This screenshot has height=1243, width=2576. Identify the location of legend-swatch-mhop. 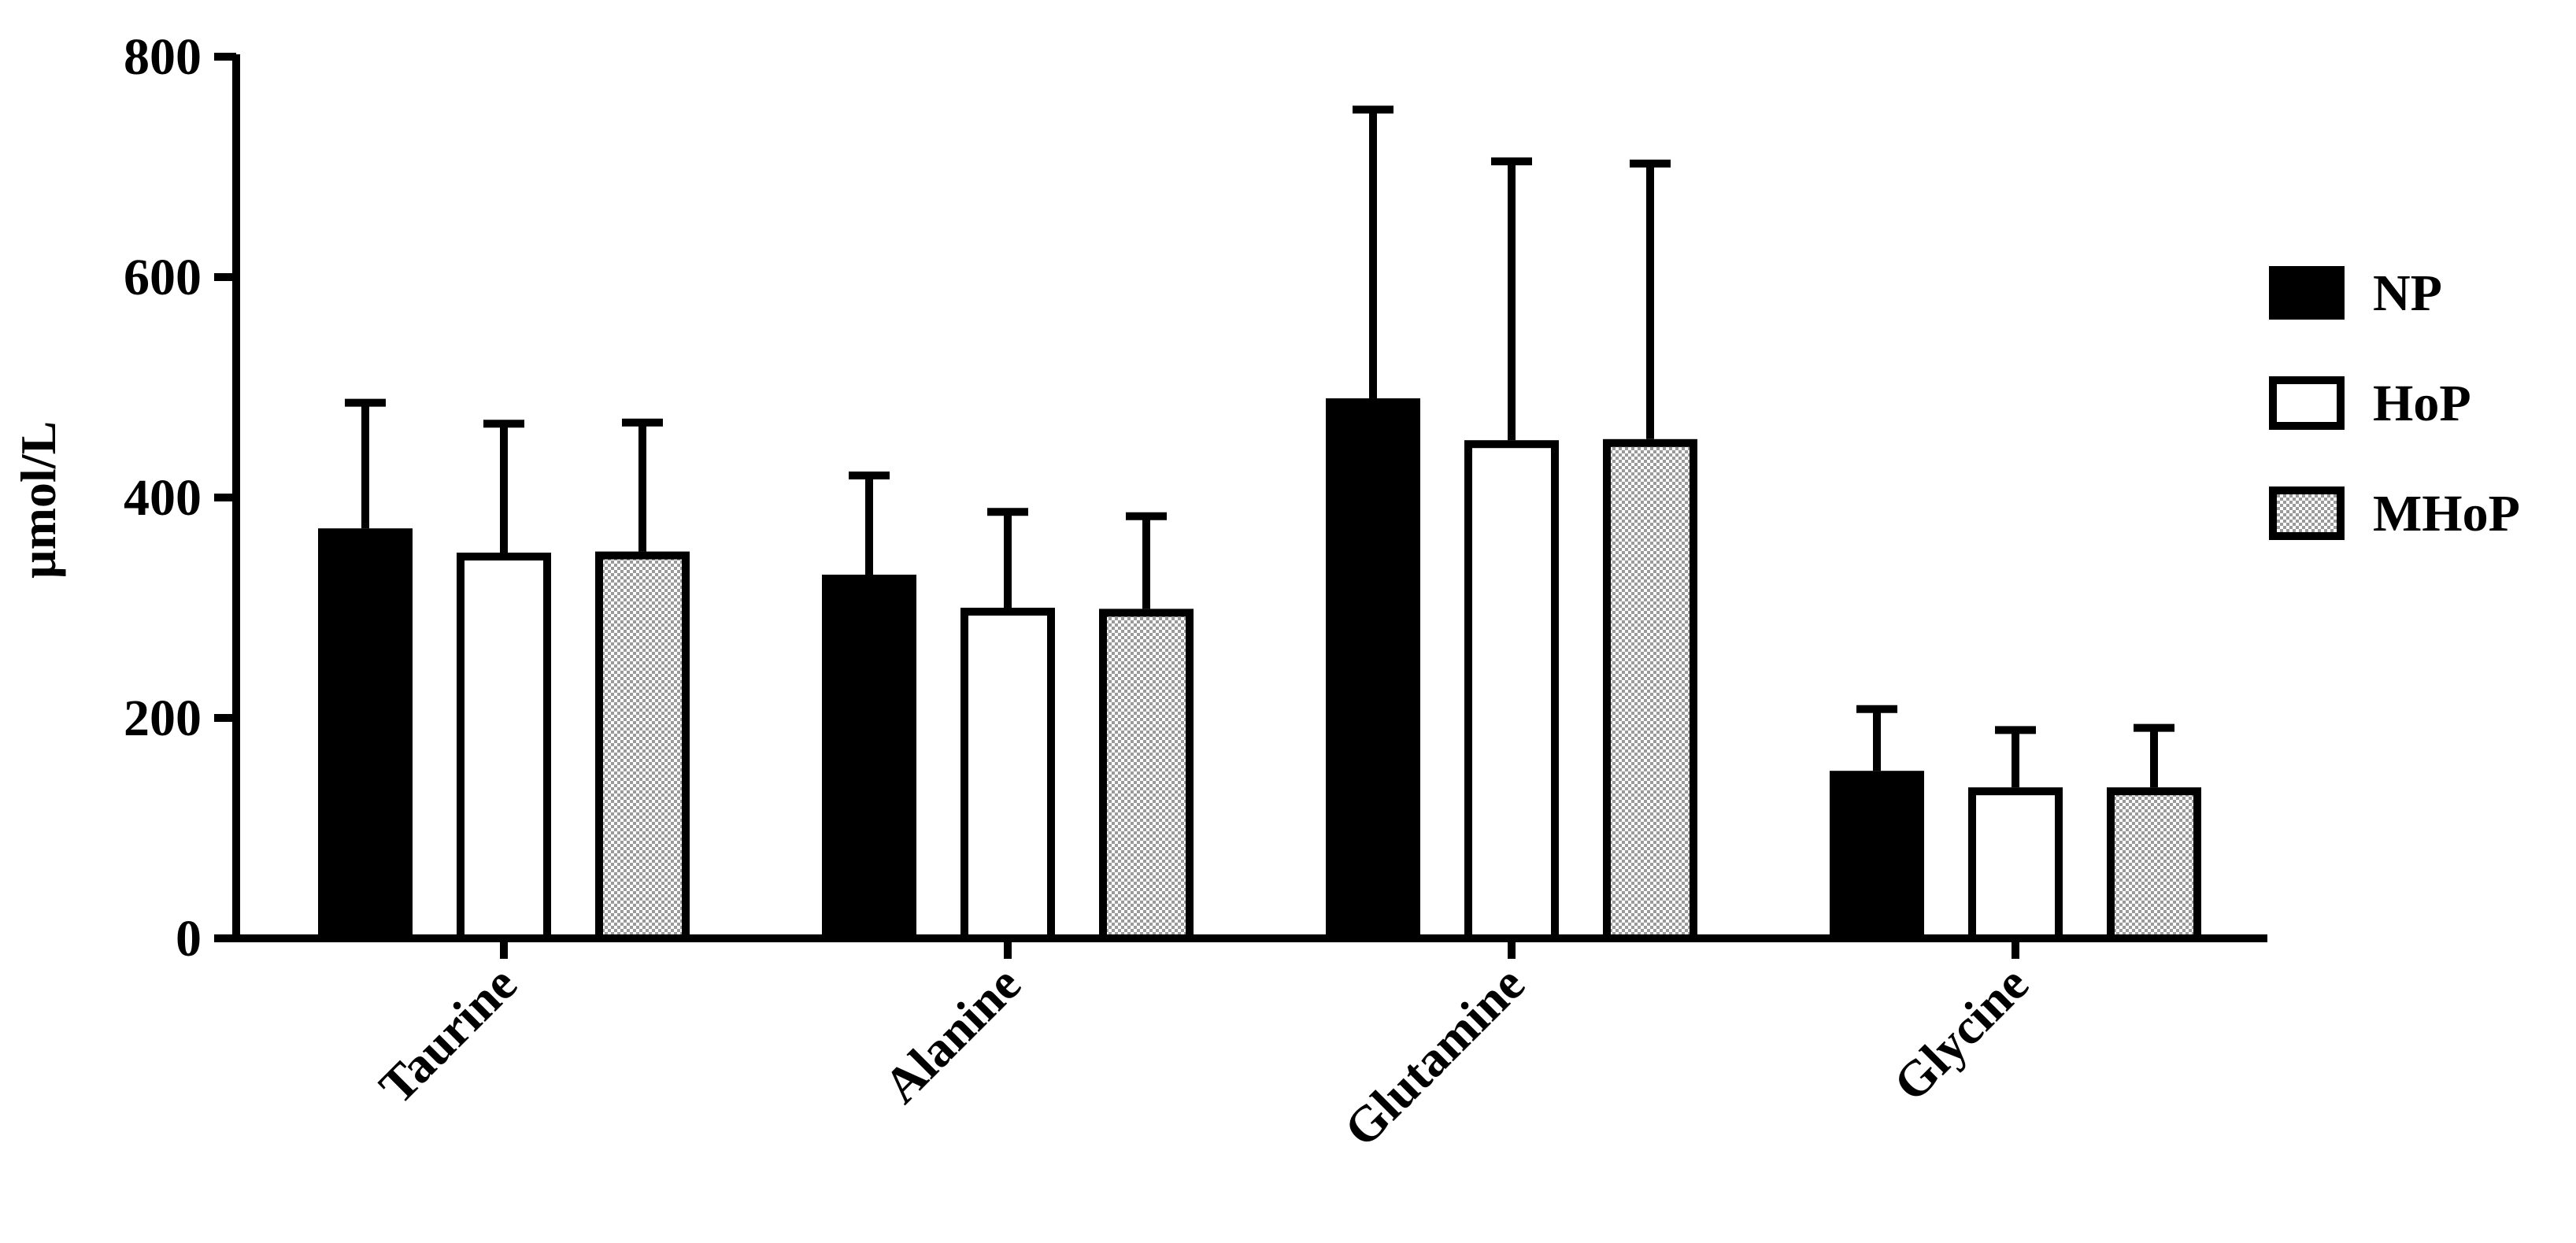
(2307, 513).